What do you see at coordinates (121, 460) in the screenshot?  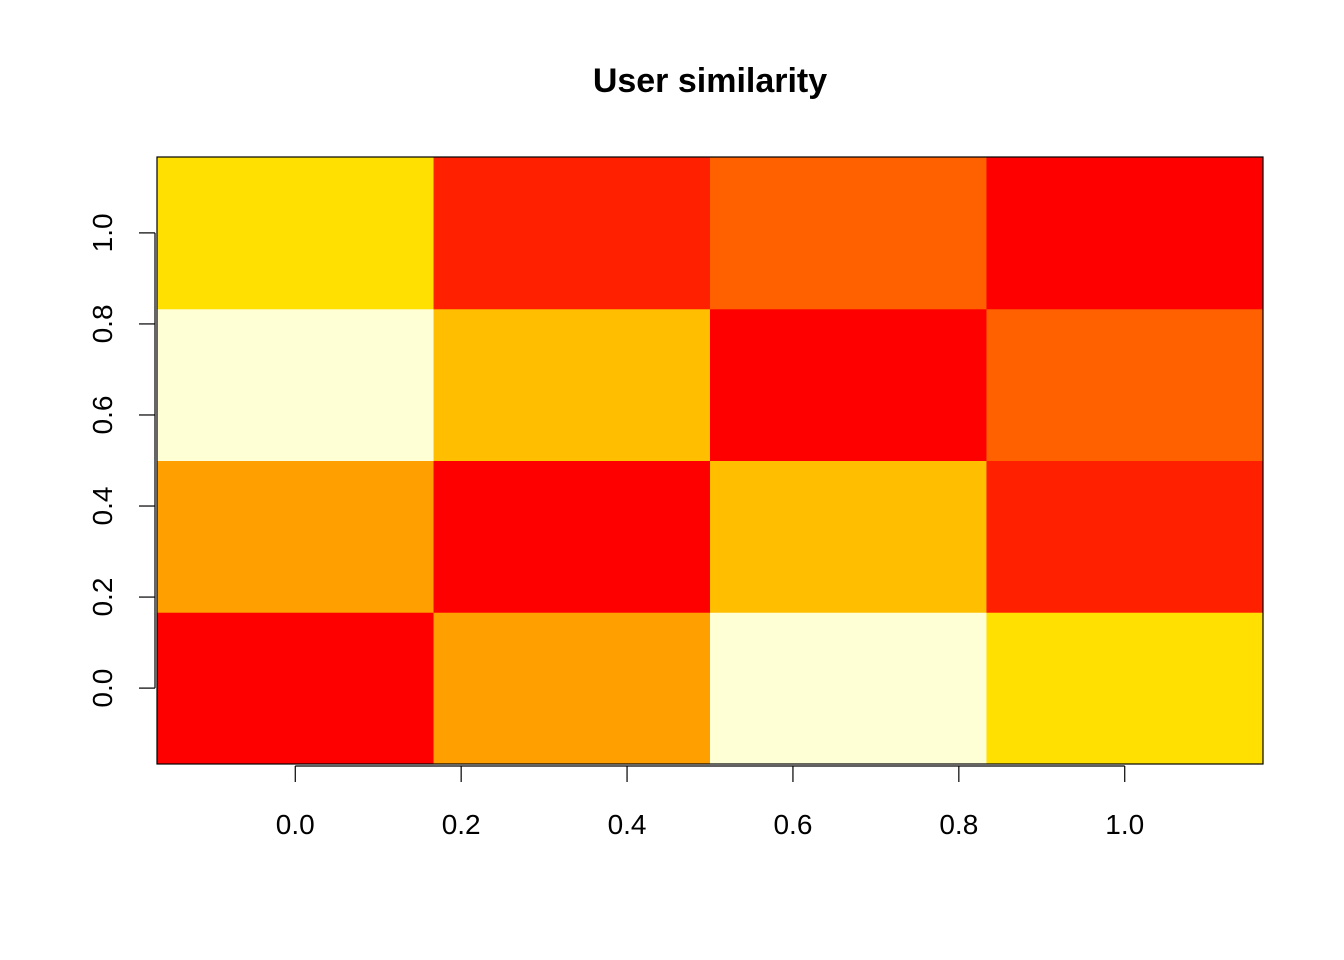 I see `y-axis: 0.0 0.2 0.4 0.6 0.8 1.0` at bounding box center [121, 460].